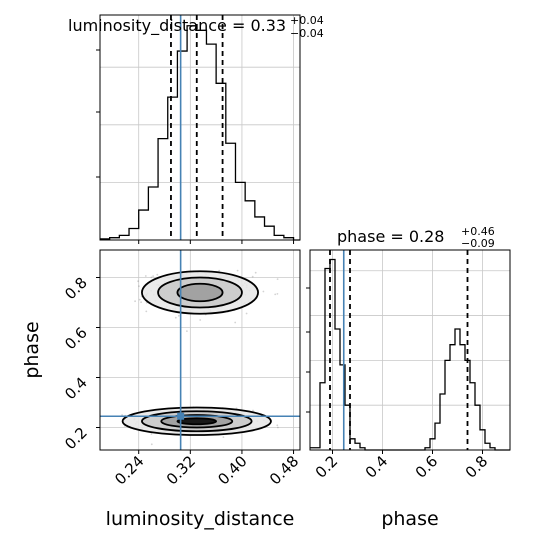 The width and height of the screenshot is (550, 550). Describe the element at coordinates (478, 231) in the screenshot. I see `title-plus: +0.46` at that location.